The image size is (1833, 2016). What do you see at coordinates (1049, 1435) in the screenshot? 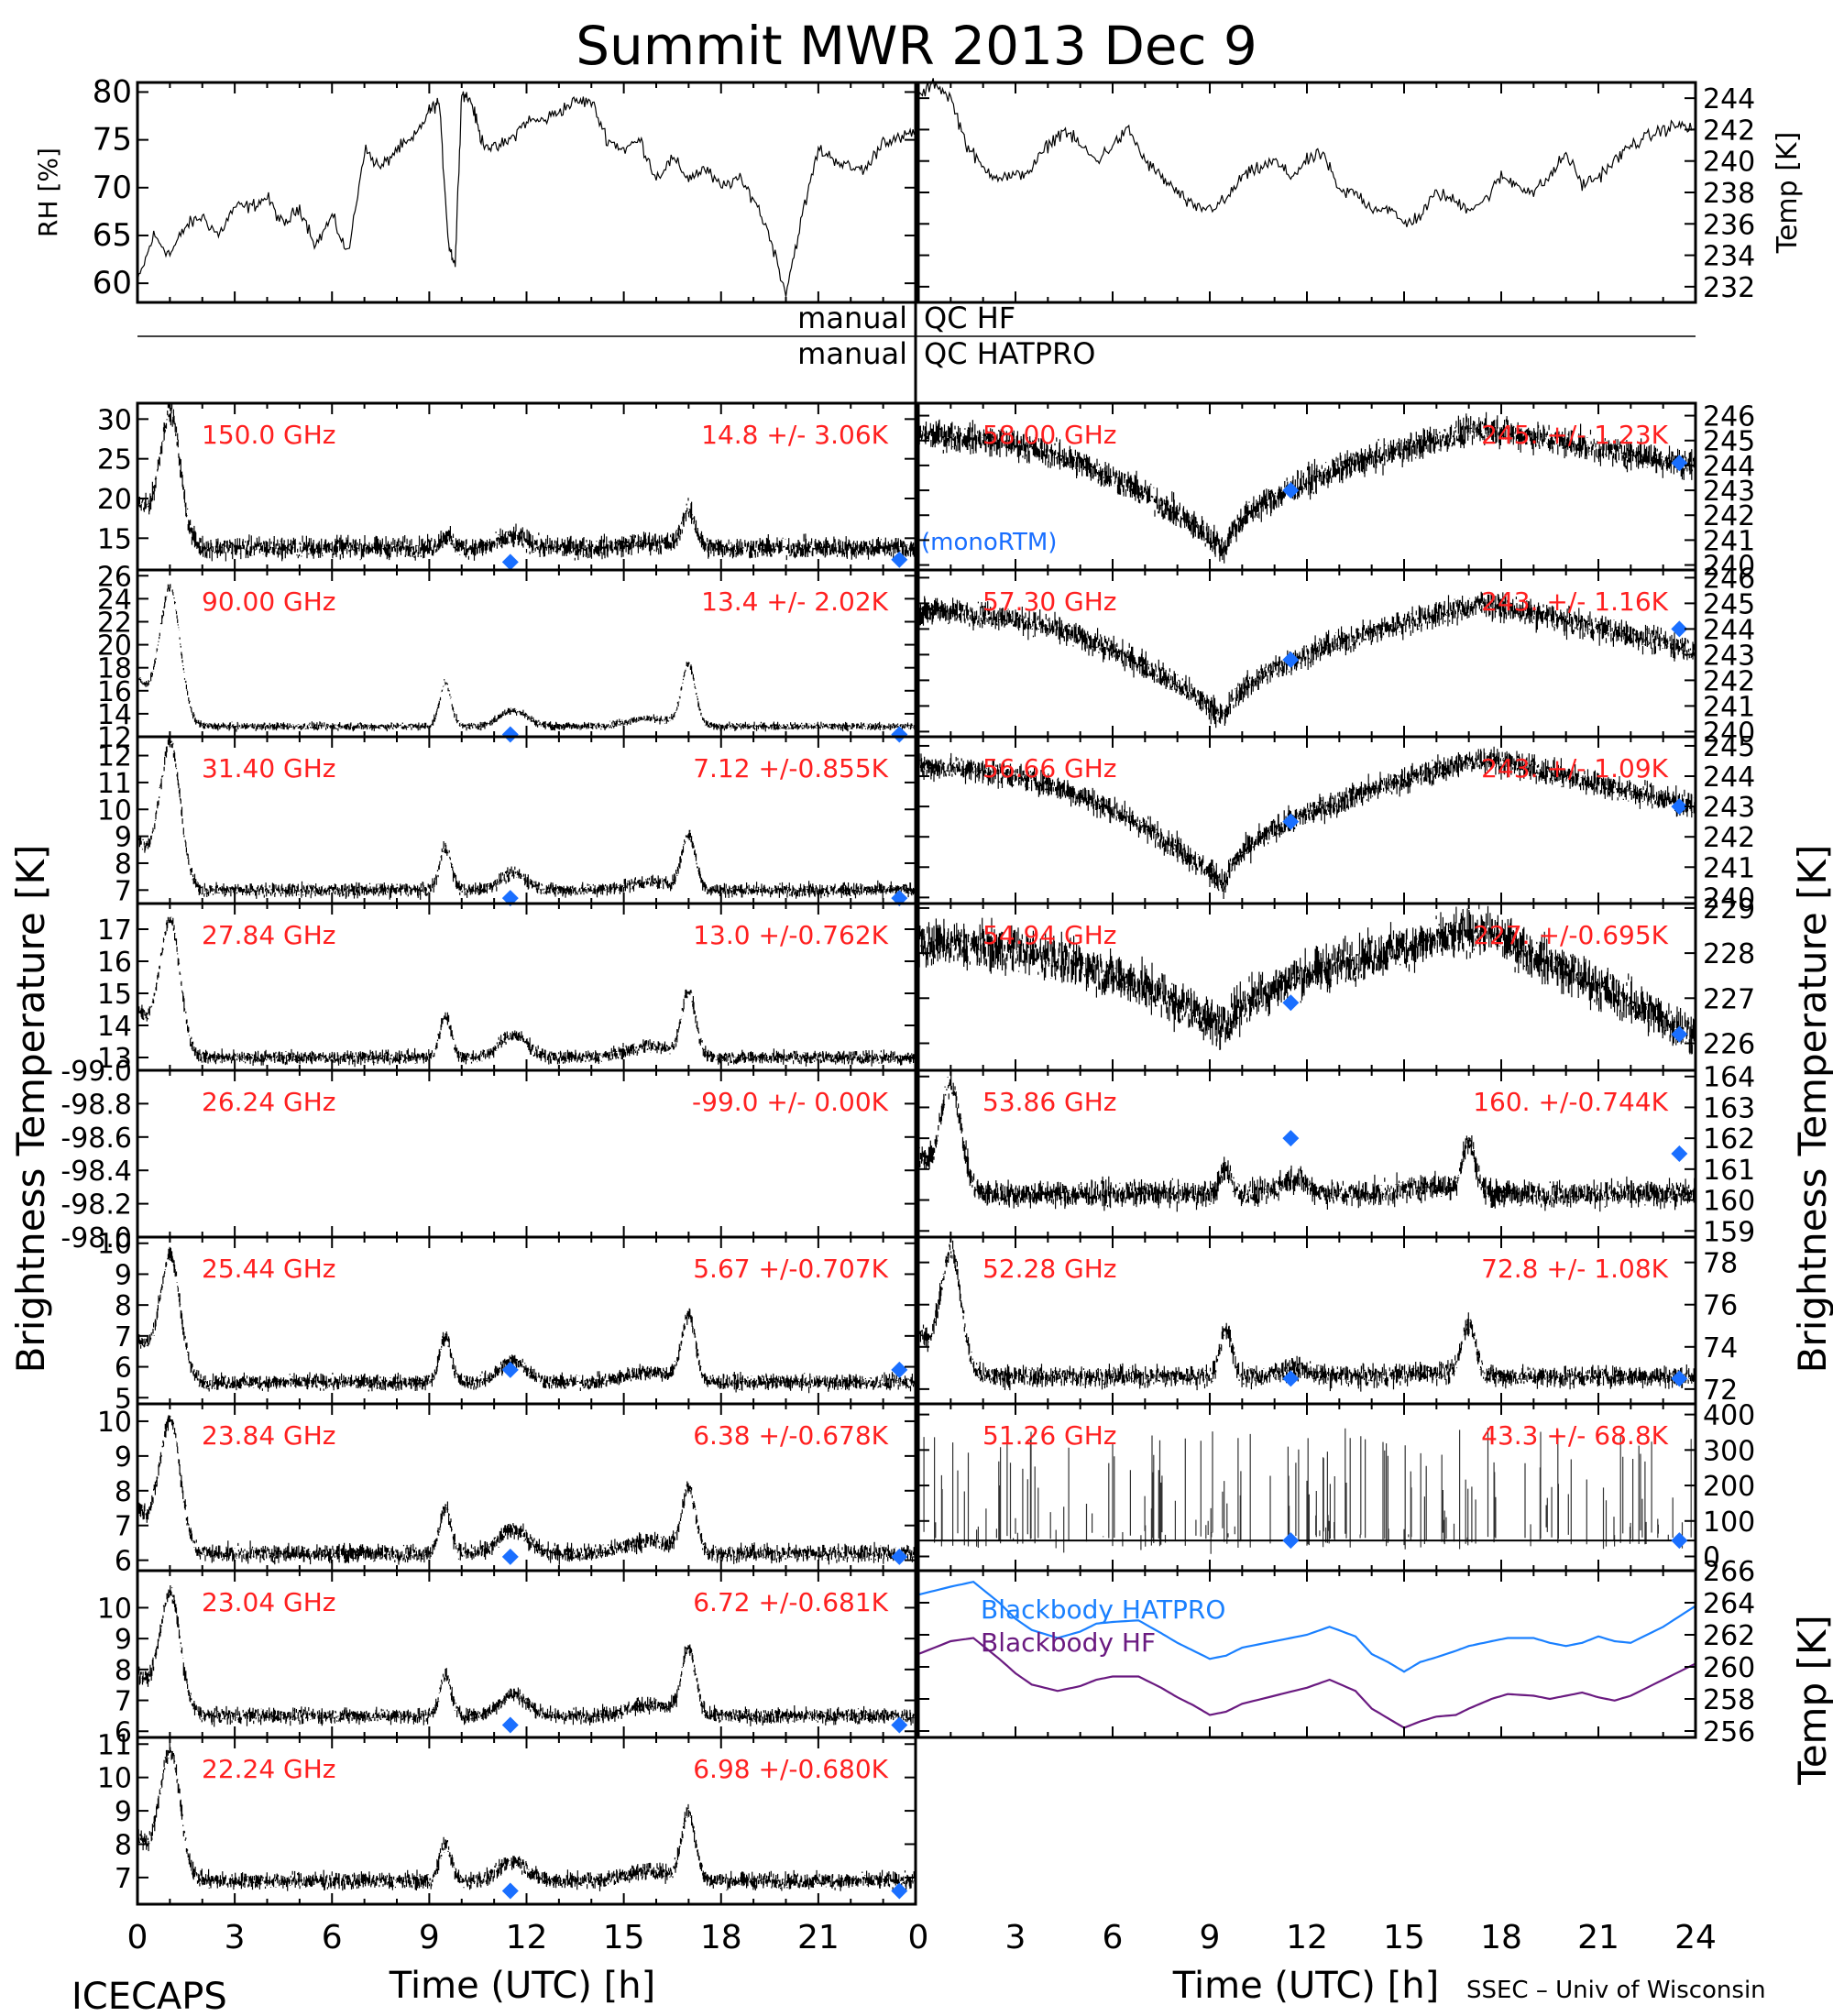
I see `freq-label: 51.26 GHz` at bounding box center [1049, 1435].